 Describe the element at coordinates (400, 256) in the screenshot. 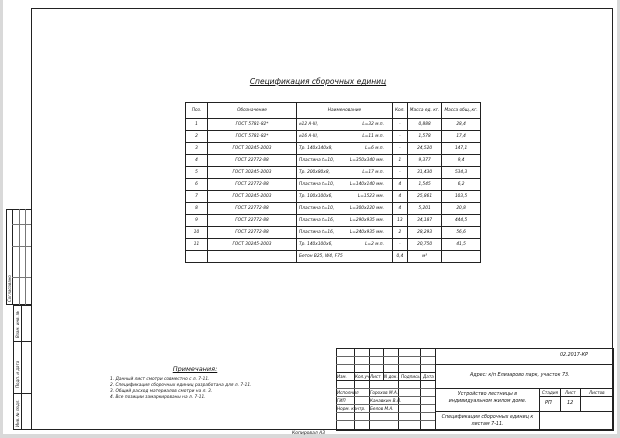

I see `cell-qty: 0,4` at that location.